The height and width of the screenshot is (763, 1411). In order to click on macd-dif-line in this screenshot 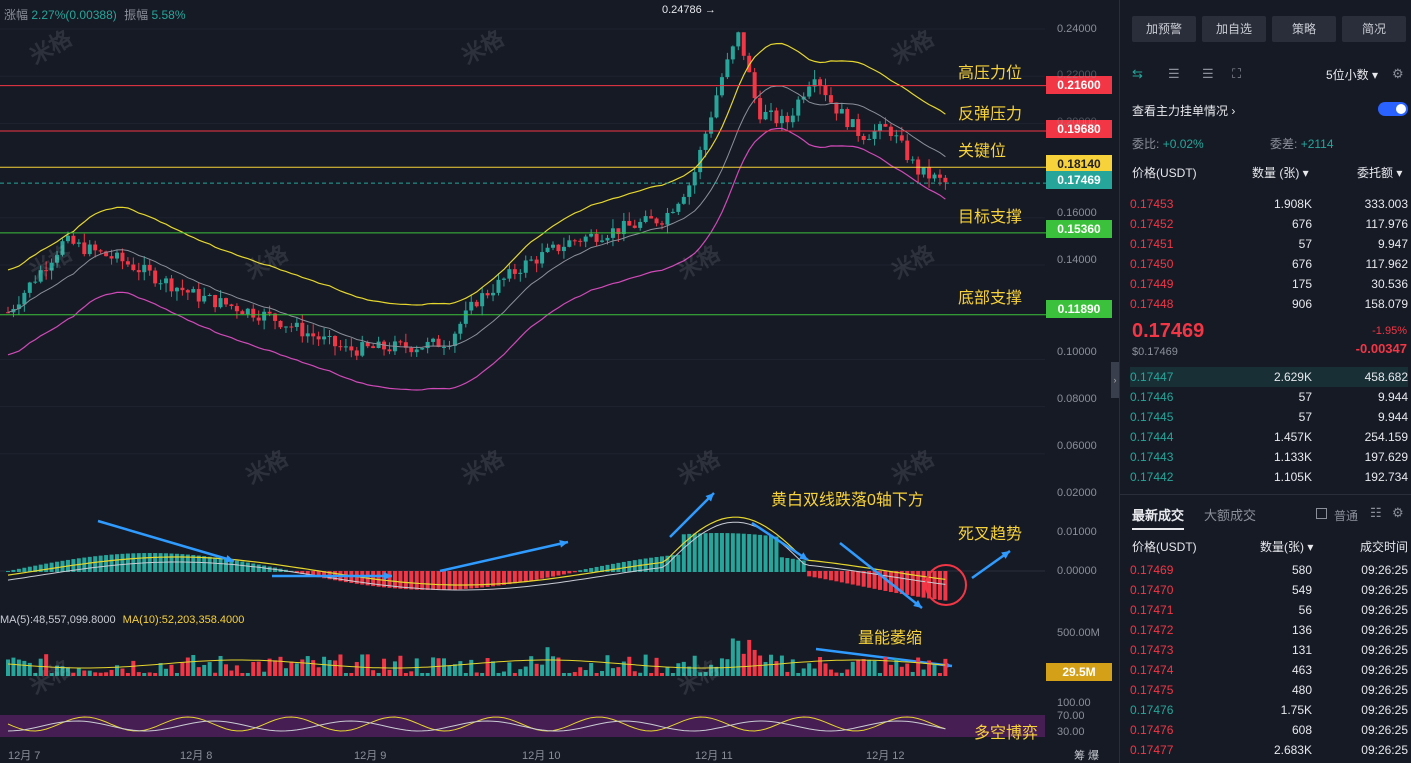, I will do `click(476, 551)`.